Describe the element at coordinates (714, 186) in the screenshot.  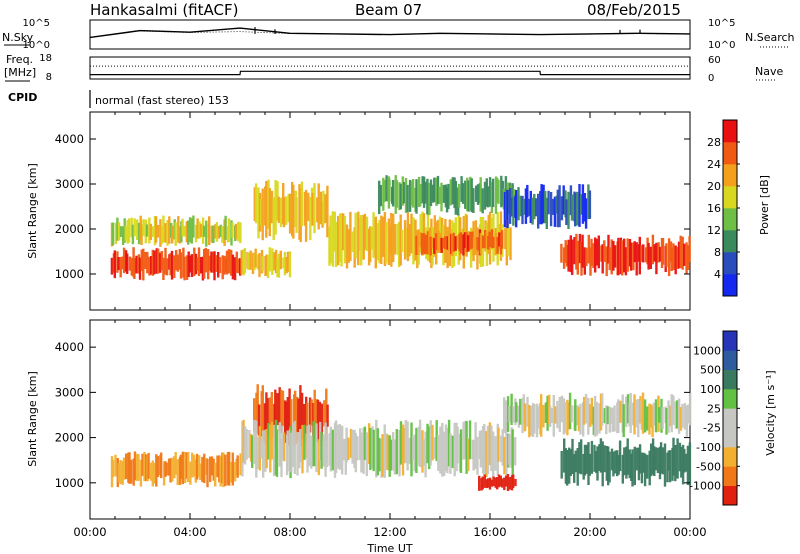
I see `power-cb-label-4: 20` at that location.